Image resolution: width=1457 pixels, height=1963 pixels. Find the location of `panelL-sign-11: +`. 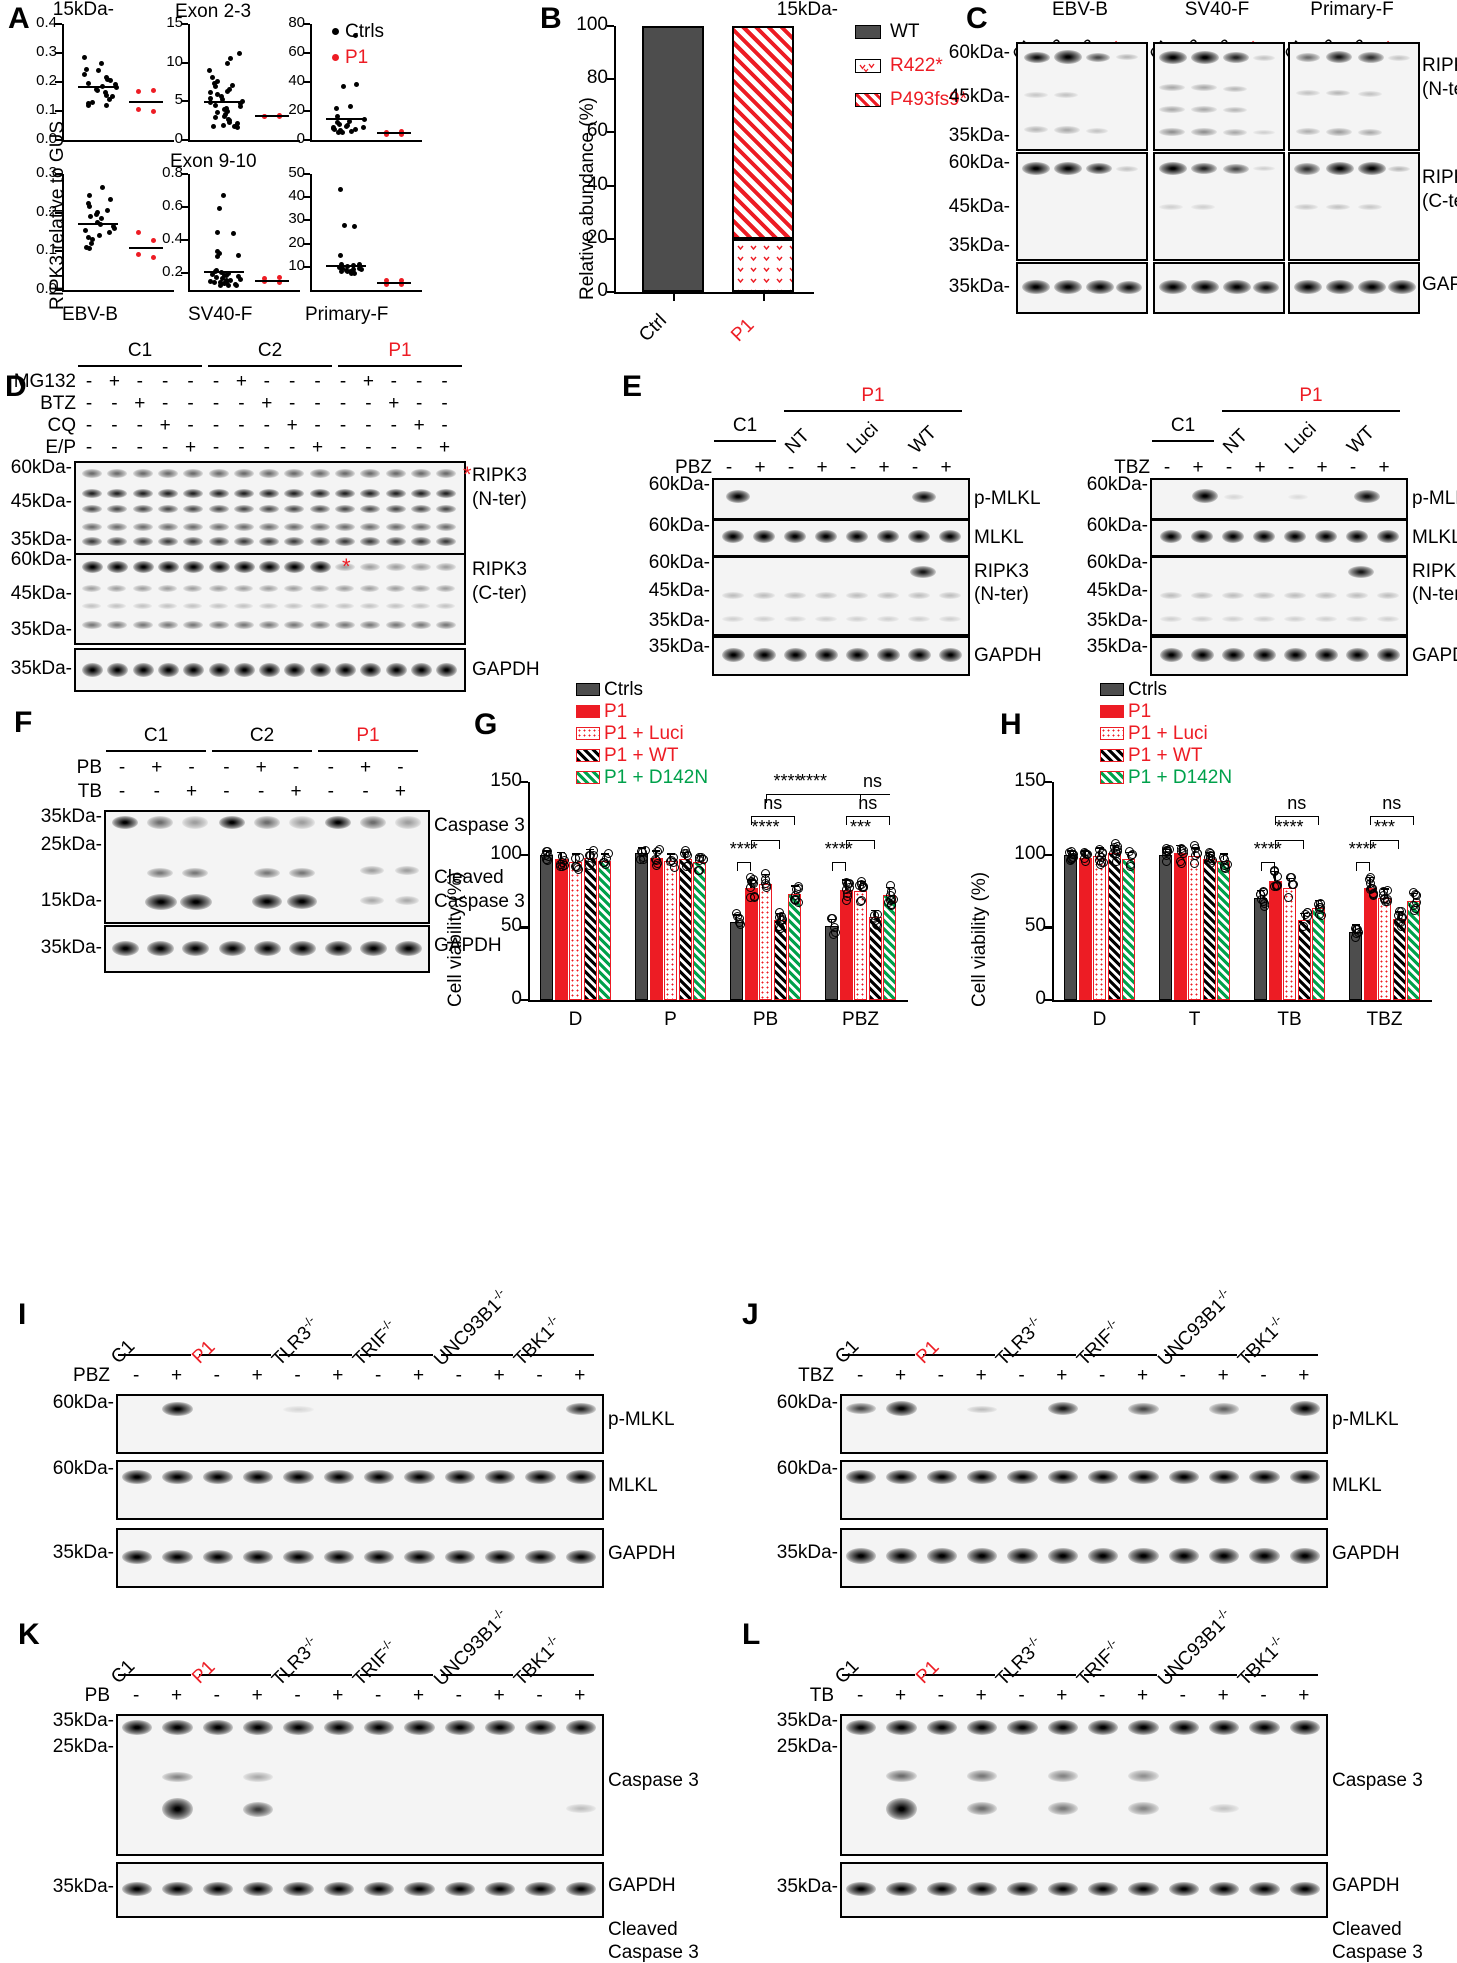

panelL-sign-11: + is located at coordinates (1304, 1695).